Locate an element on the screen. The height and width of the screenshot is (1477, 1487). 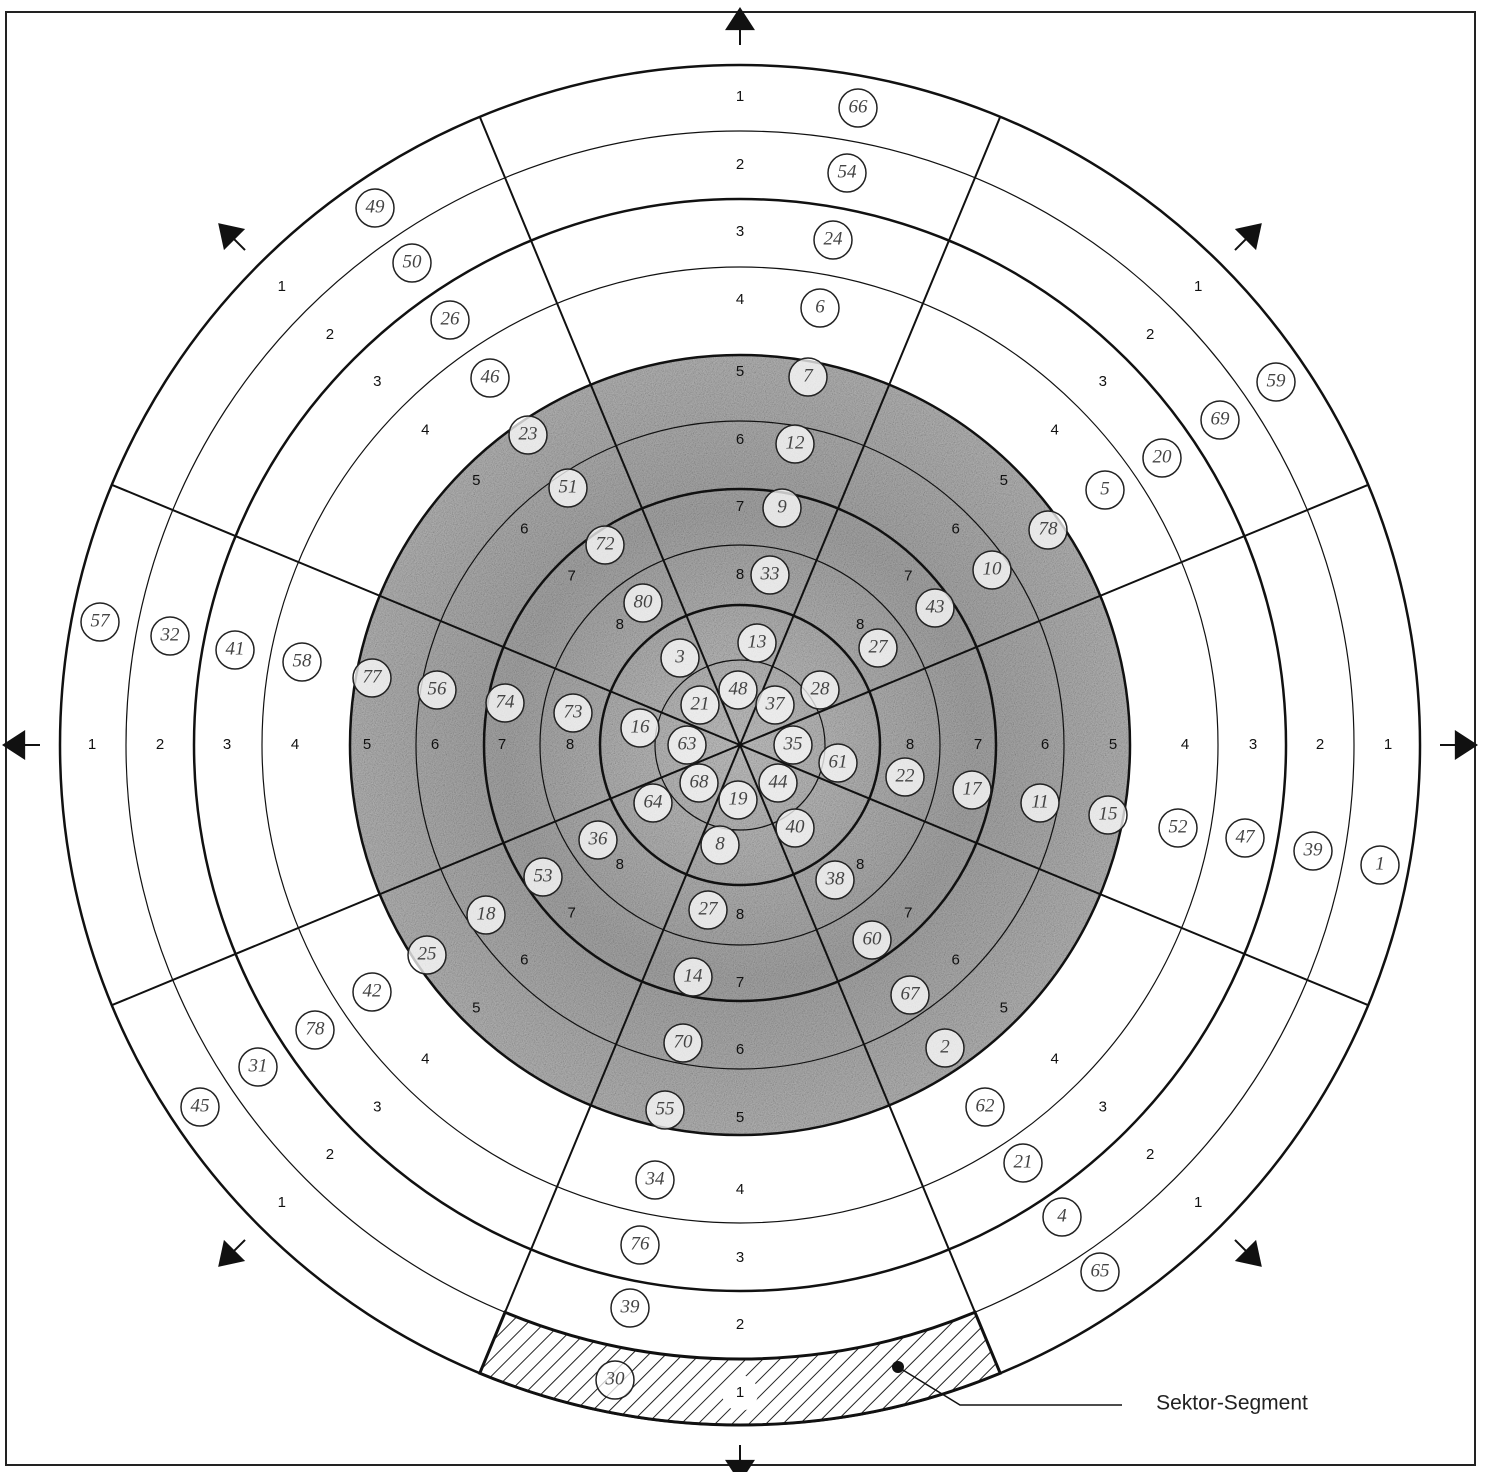
marker-number: 58 is located at coordinates (303, 660).